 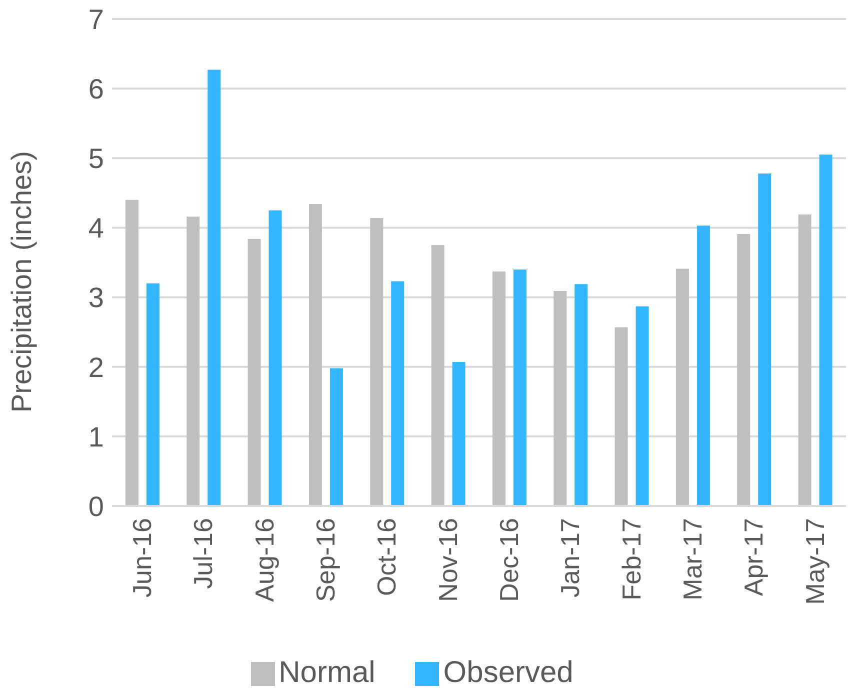 I want to click on y-tick-label: 3, so click(x=96, y=298).